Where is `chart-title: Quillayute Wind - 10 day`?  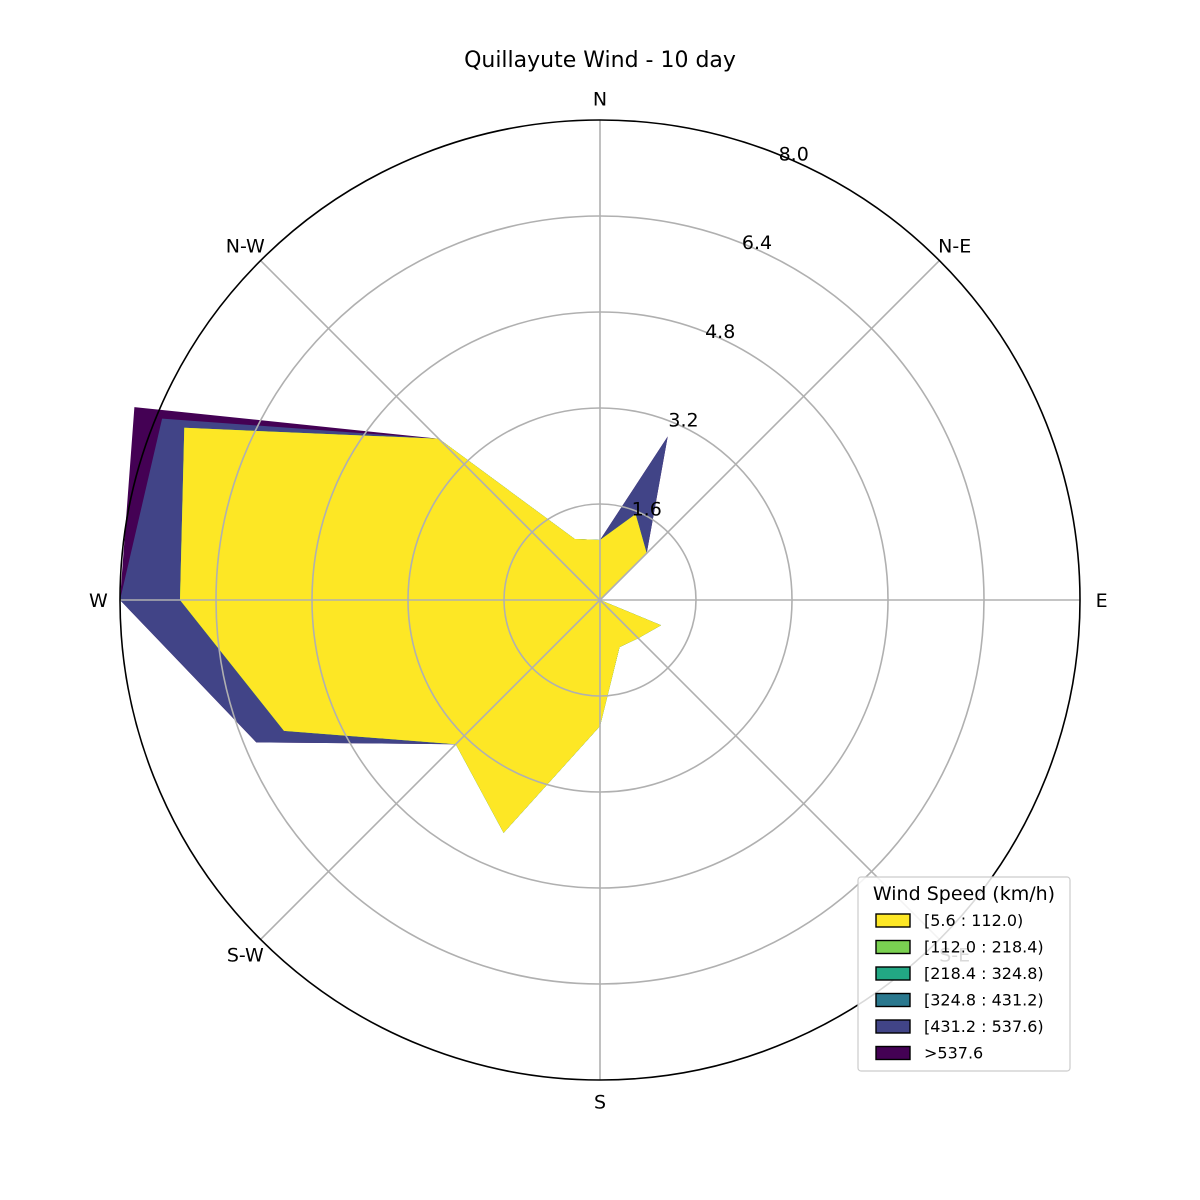
chart-title: Quillayute Wind - 10 day is located at coordinates (600, 60).